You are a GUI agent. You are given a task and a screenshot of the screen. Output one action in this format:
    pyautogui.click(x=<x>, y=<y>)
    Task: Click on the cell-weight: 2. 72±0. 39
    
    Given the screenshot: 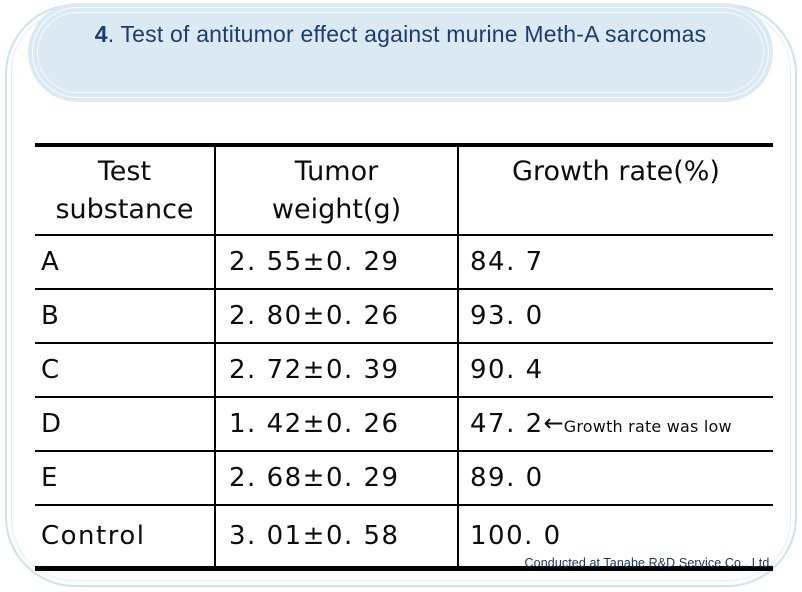 What is the action you would take?
    pyautogui.click(x=337, y=370)
    